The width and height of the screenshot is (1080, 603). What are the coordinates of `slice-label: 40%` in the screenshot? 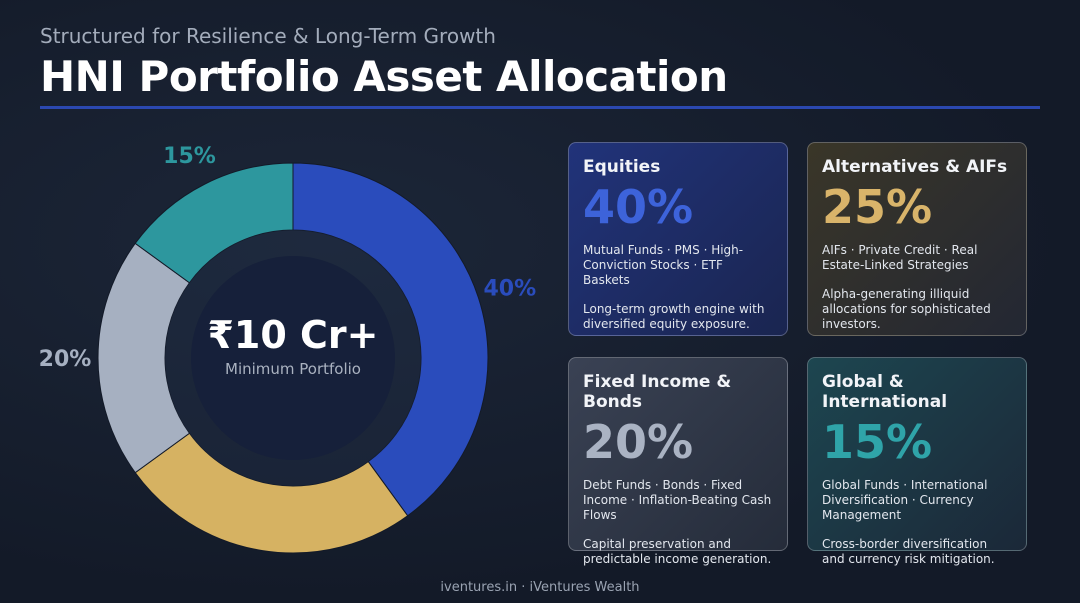 It's located at (510, 289).